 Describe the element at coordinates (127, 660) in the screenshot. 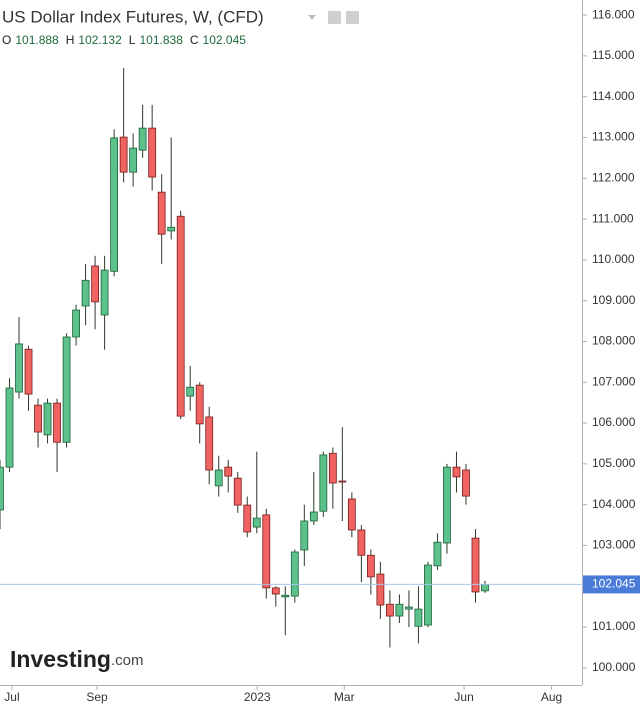

I see `brand-suffix: .com` at that location.